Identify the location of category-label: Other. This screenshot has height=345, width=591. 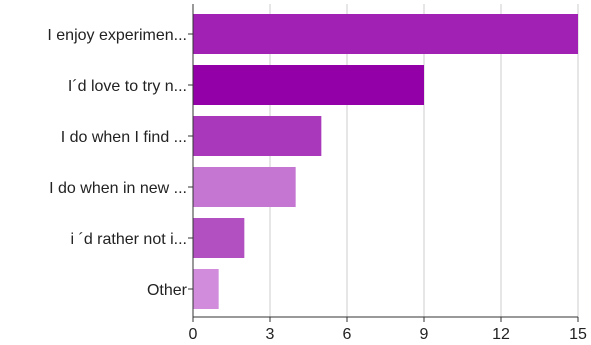
(167, 290).